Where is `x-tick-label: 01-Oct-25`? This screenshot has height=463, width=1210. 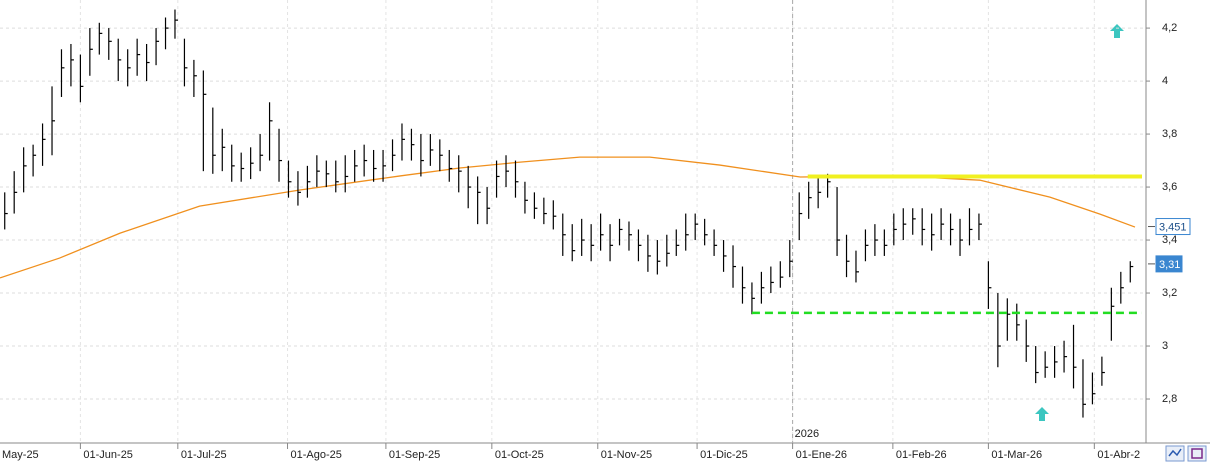
x-tick-label: 01-Oct-25 is located at coordinates (519, 455).